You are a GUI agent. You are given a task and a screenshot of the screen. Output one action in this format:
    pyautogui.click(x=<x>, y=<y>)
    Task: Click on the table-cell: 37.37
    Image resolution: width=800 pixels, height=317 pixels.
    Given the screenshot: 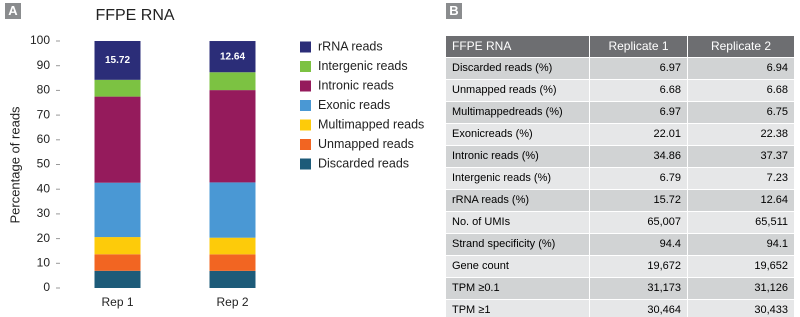 What is the action you would take?
    pyautogui.click(x=741, y=156)
    